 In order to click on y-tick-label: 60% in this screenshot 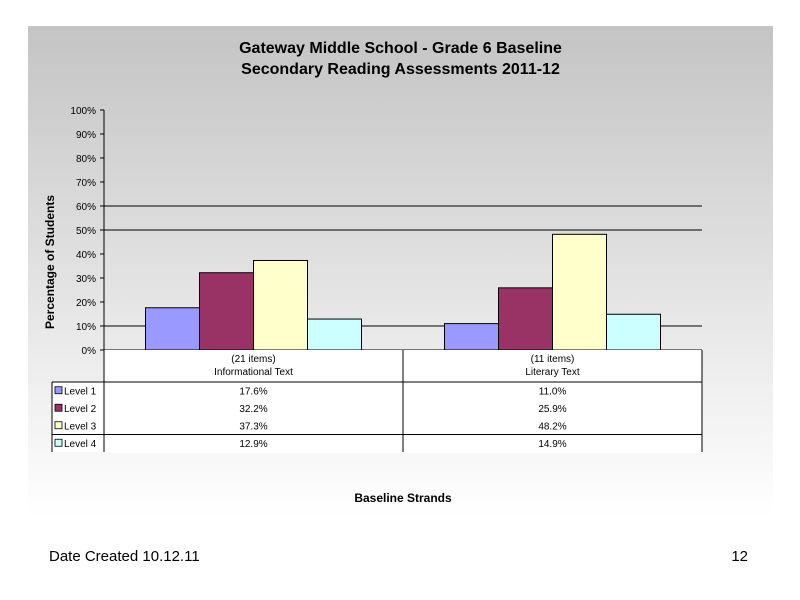, I will do `click(86, 207)`.